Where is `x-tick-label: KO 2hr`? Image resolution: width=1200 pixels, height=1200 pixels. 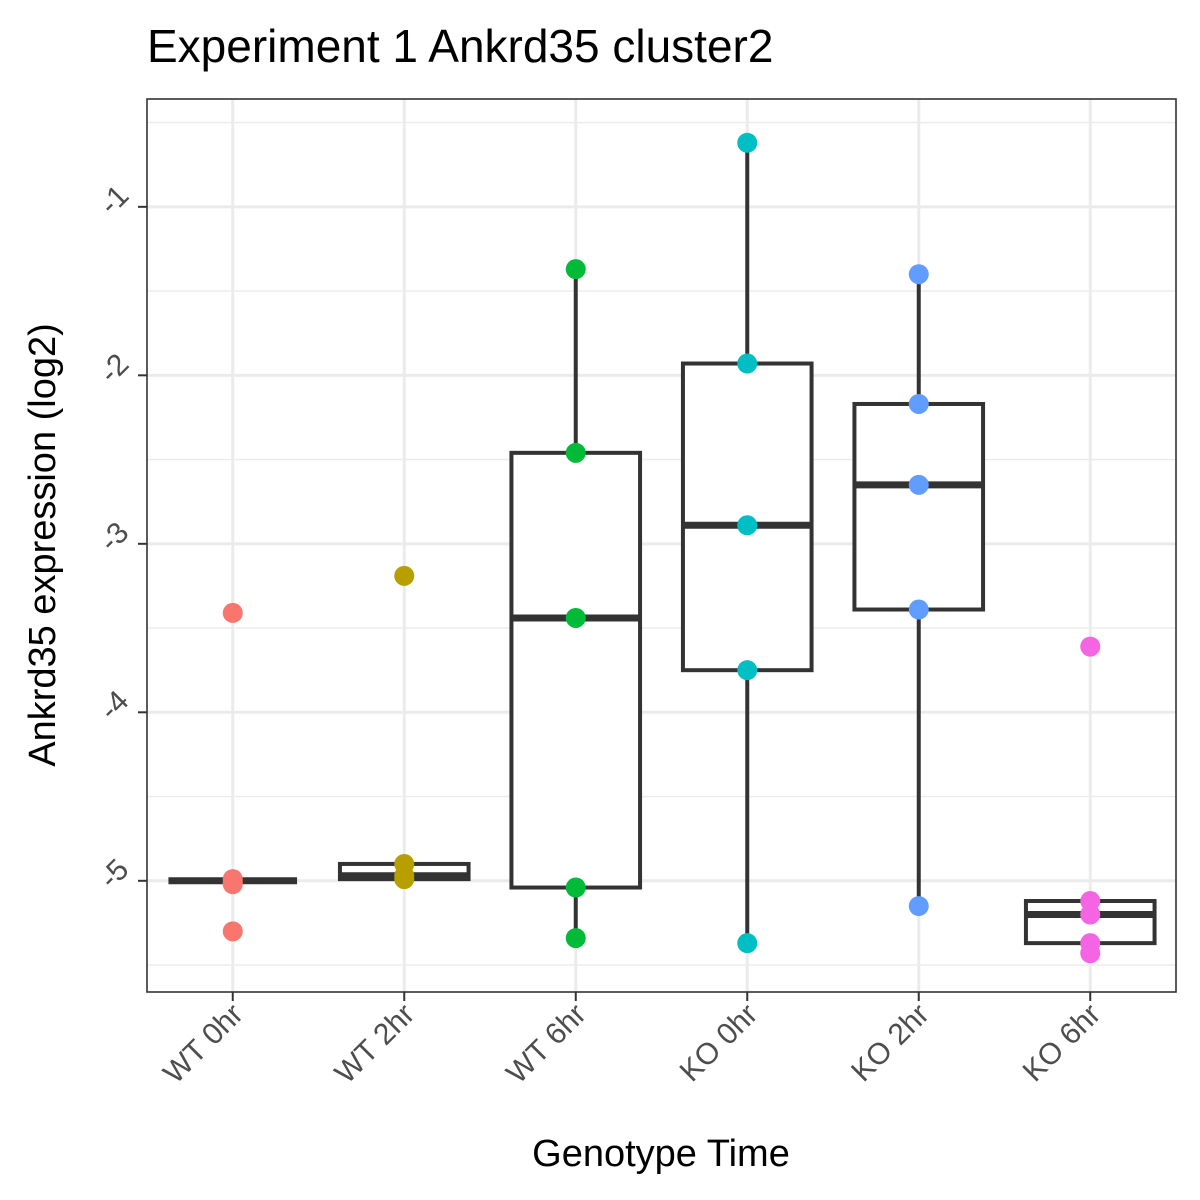
x-tick-label: KO 2hr is located at coordinates (890, 1043).